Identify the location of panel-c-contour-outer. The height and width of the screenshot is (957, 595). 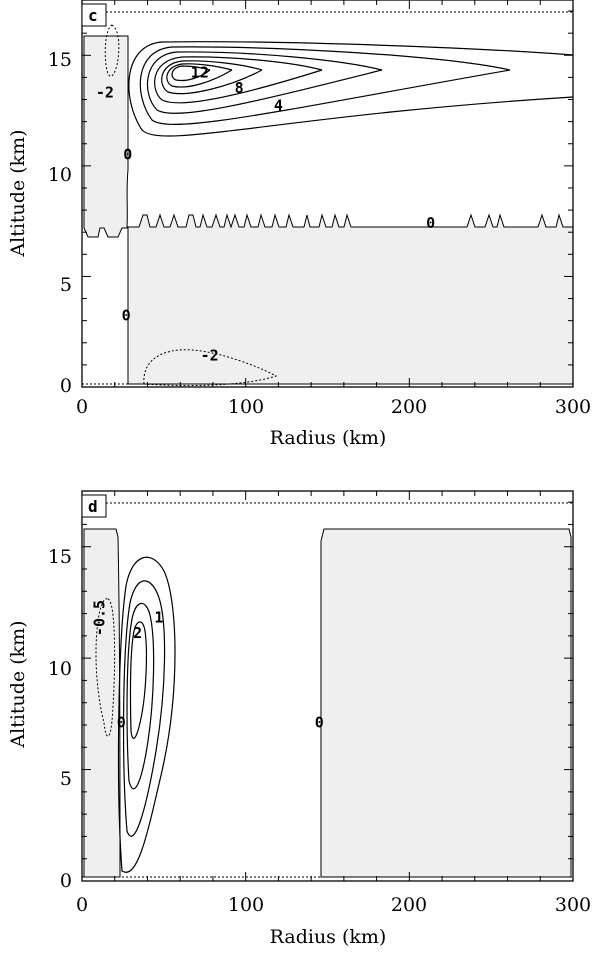
(351, 89).